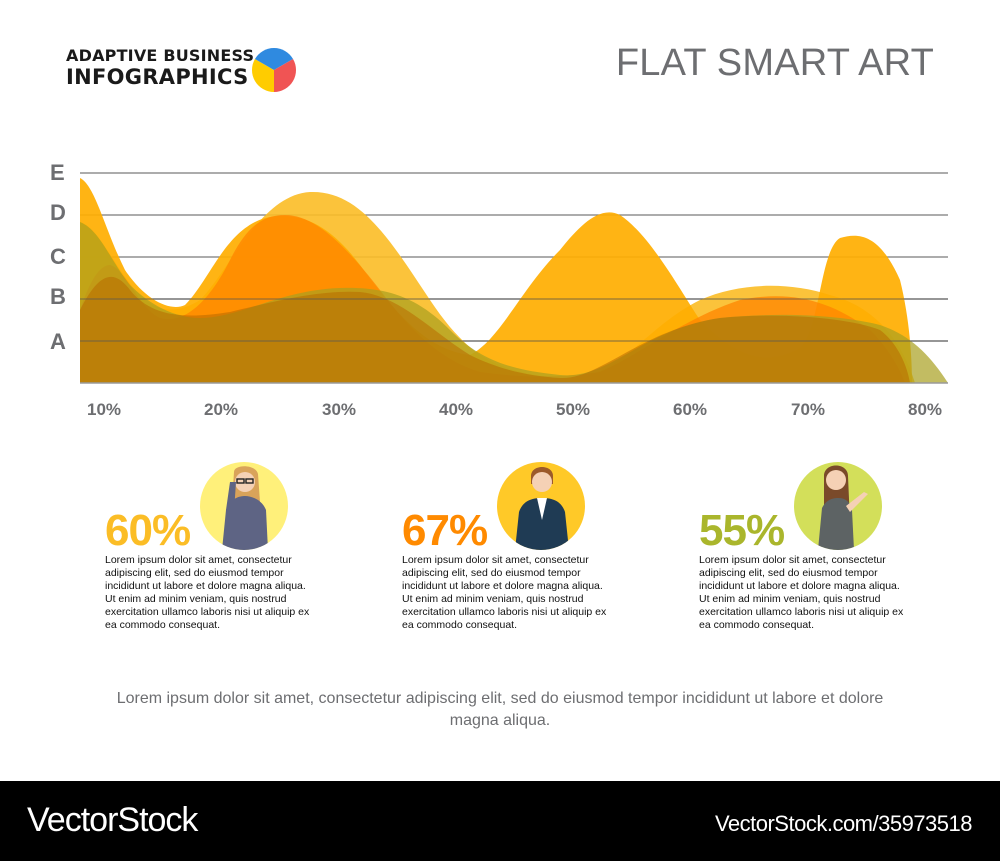  What do you see at coordinates (742, 530) in the screenshot?
I see `stat-percent: 55%` at bounding box center [742, 530].